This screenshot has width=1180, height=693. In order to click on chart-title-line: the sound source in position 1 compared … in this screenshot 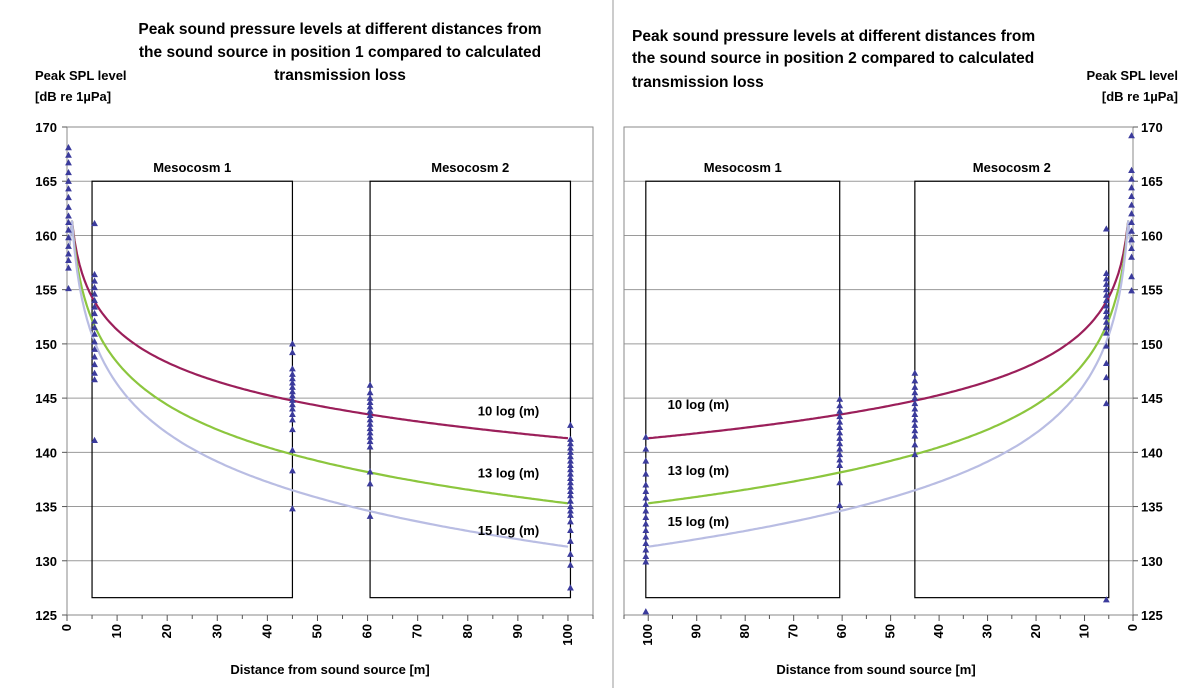, I will do `click(340, 52)`.